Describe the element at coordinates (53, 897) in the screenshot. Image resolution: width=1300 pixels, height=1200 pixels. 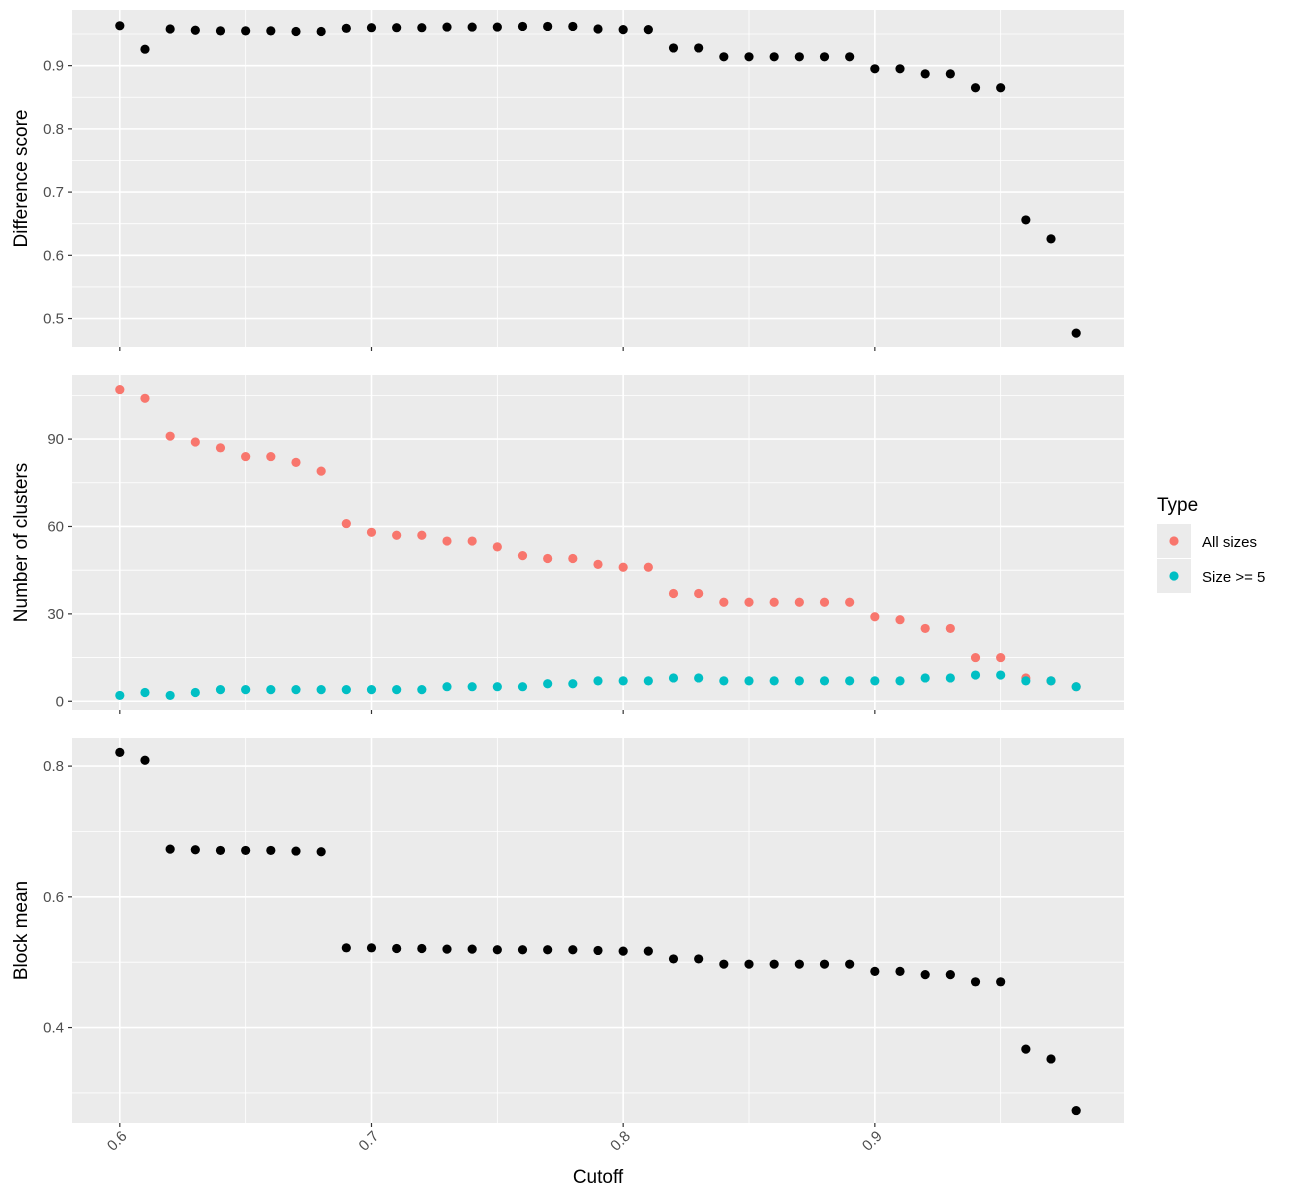
I see `y-tick-label: 0.6` at that location.